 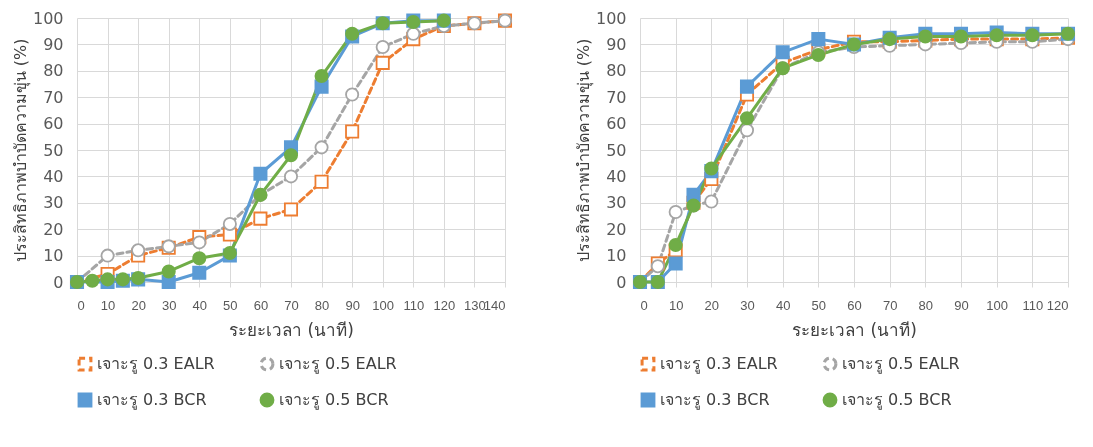 I want to click on x-tick-label: 140, so click(x=494, y=305).